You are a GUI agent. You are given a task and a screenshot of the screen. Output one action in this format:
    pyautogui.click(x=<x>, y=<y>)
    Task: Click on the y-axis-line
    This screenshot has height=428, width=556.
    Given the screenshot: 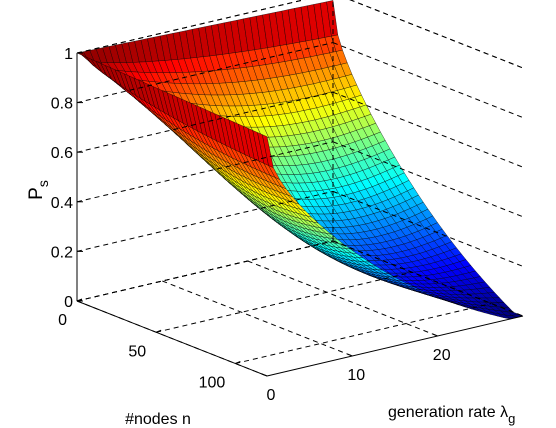 What is the action you would take?
    pyautogui.click(x=395, y=346)
    